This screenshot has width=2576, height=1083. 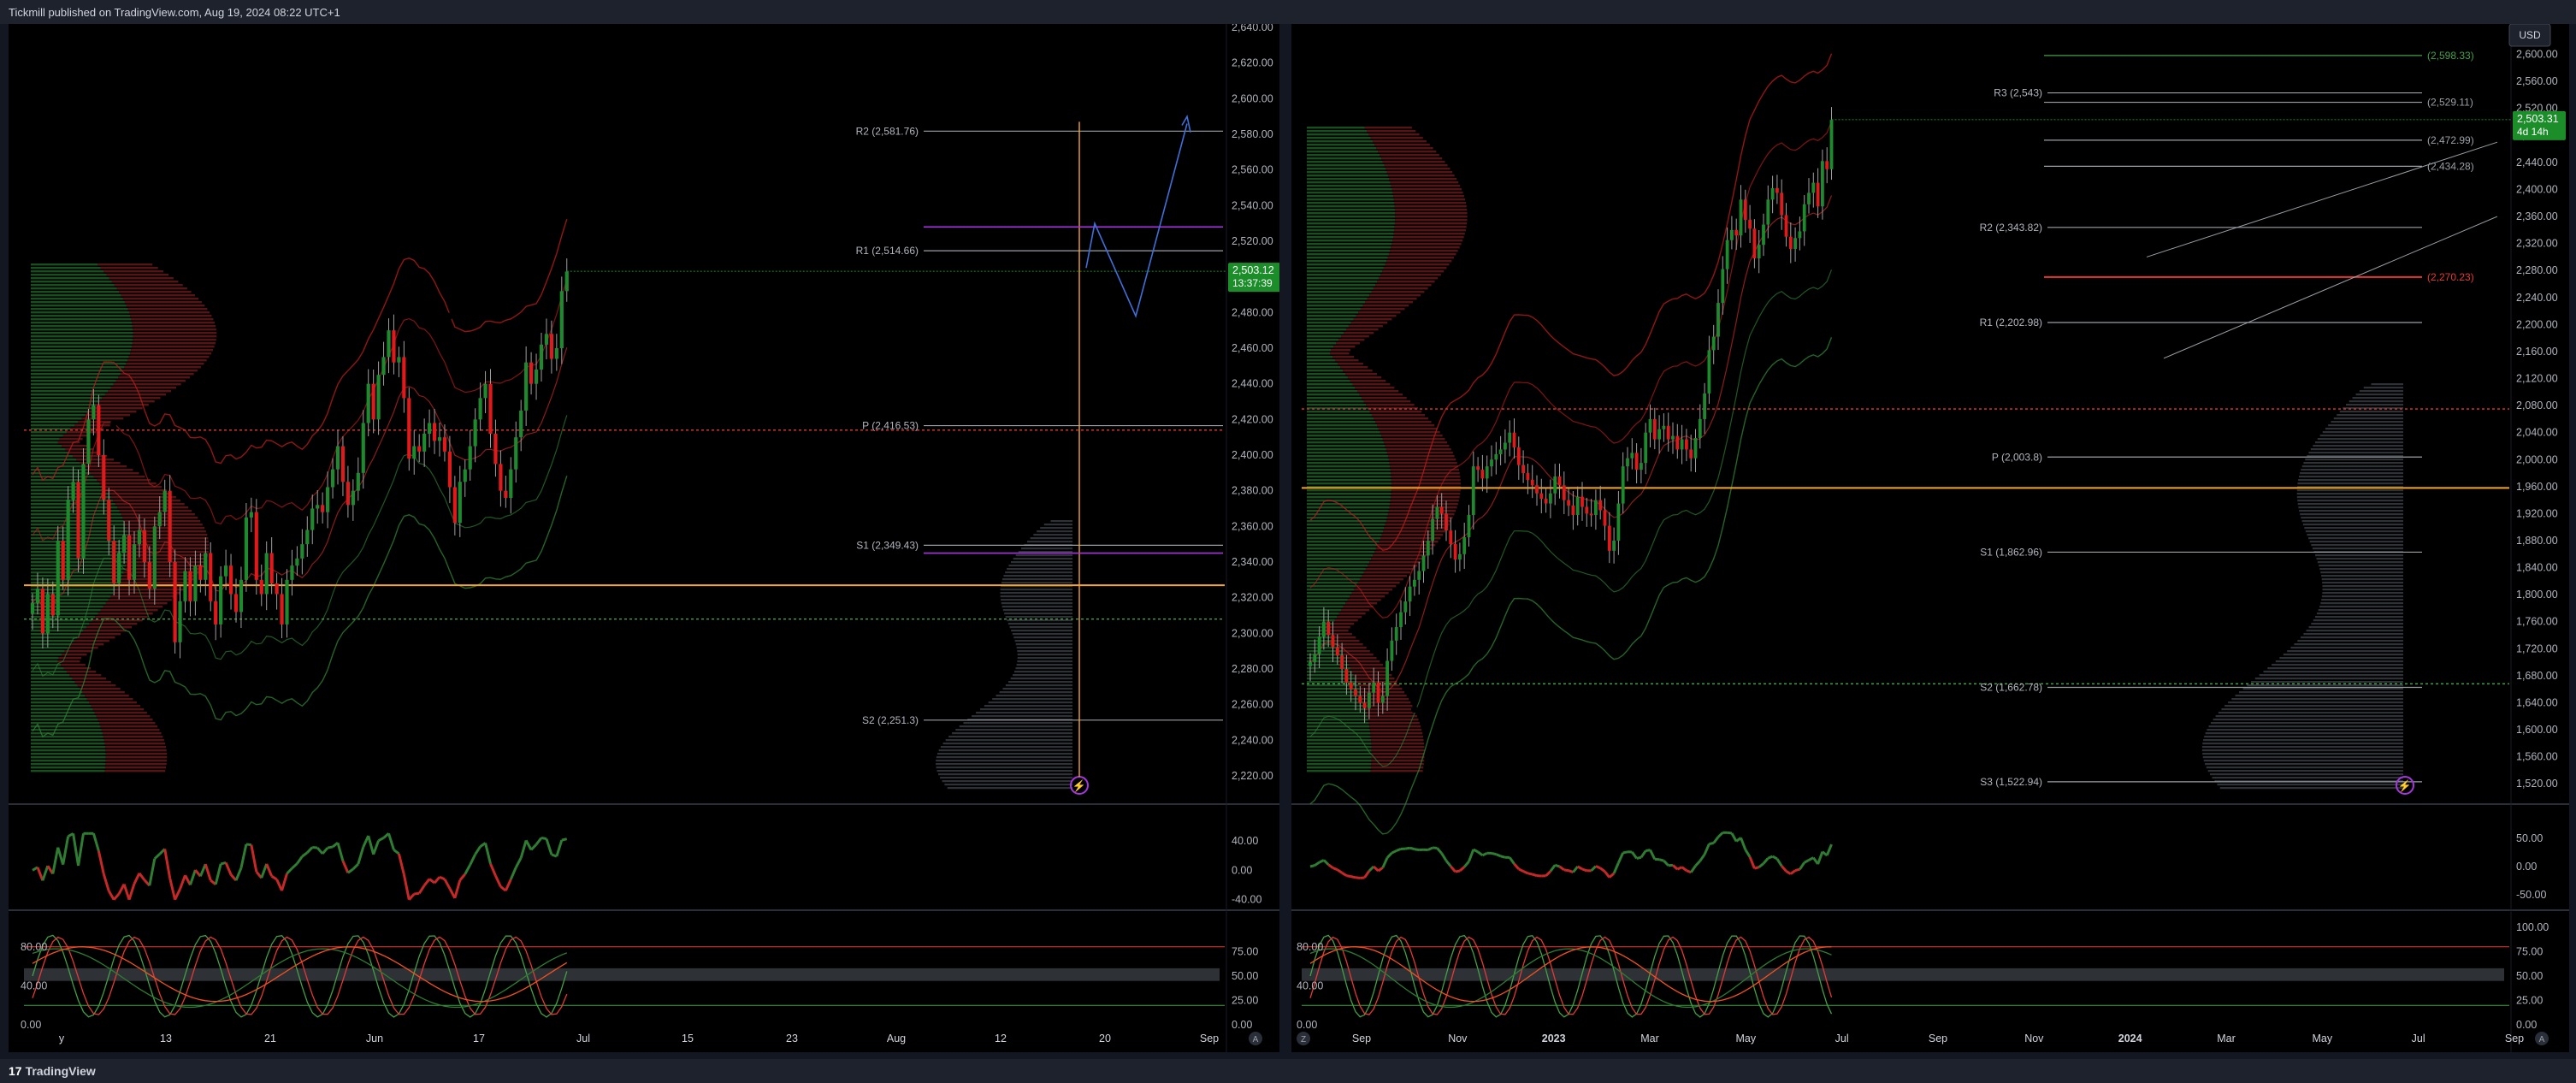 What do you see at coordinates (300, 350) in the screenshot?
I see `band-upper-outer` at bounding box center [300, 350].